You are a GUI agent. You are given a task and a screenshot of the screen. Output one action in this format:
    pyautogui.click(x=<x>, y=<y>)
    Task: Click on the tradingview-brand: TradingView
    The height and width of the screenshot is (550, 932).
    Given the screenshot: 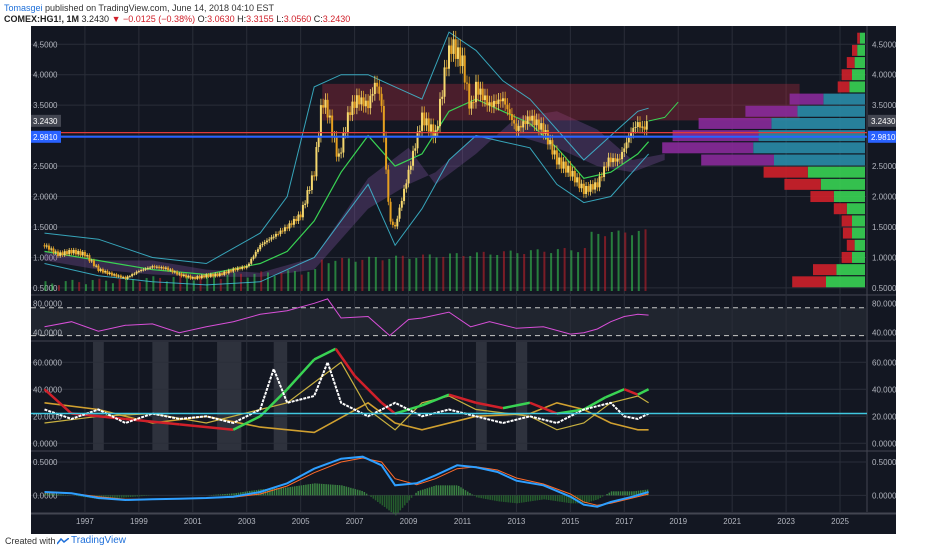 What is the action you would take?
    pyautogui.click(x=99, y=540)
    